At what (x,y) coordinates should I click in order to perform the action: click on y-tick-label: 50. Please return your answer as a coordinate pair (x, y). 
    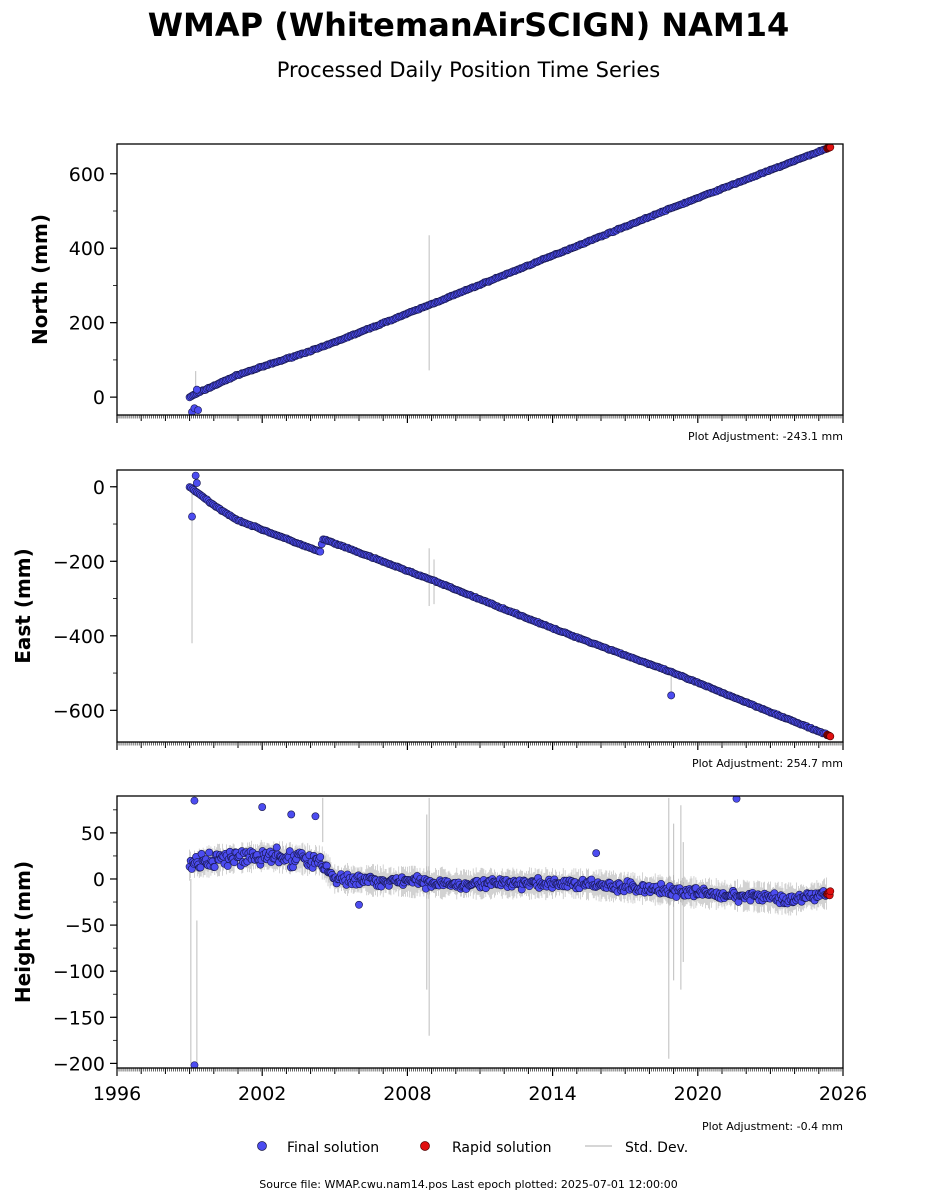
    Looking at the image, I should click on (93, 834).